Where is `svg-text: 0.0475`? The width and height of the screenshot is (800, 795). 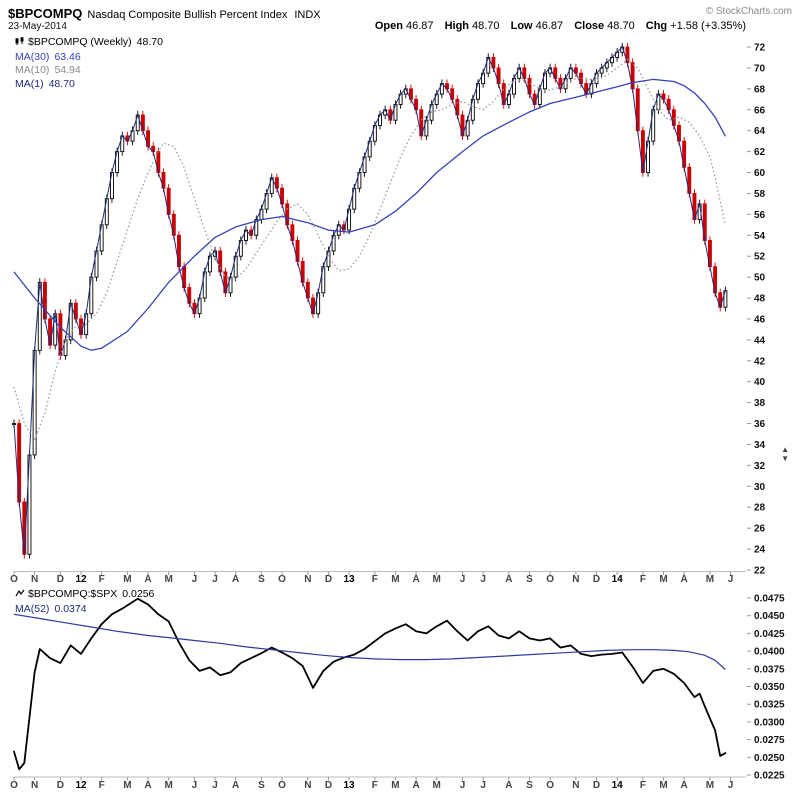 svg-text: 0.0475 is located at coordinates (769, 599).